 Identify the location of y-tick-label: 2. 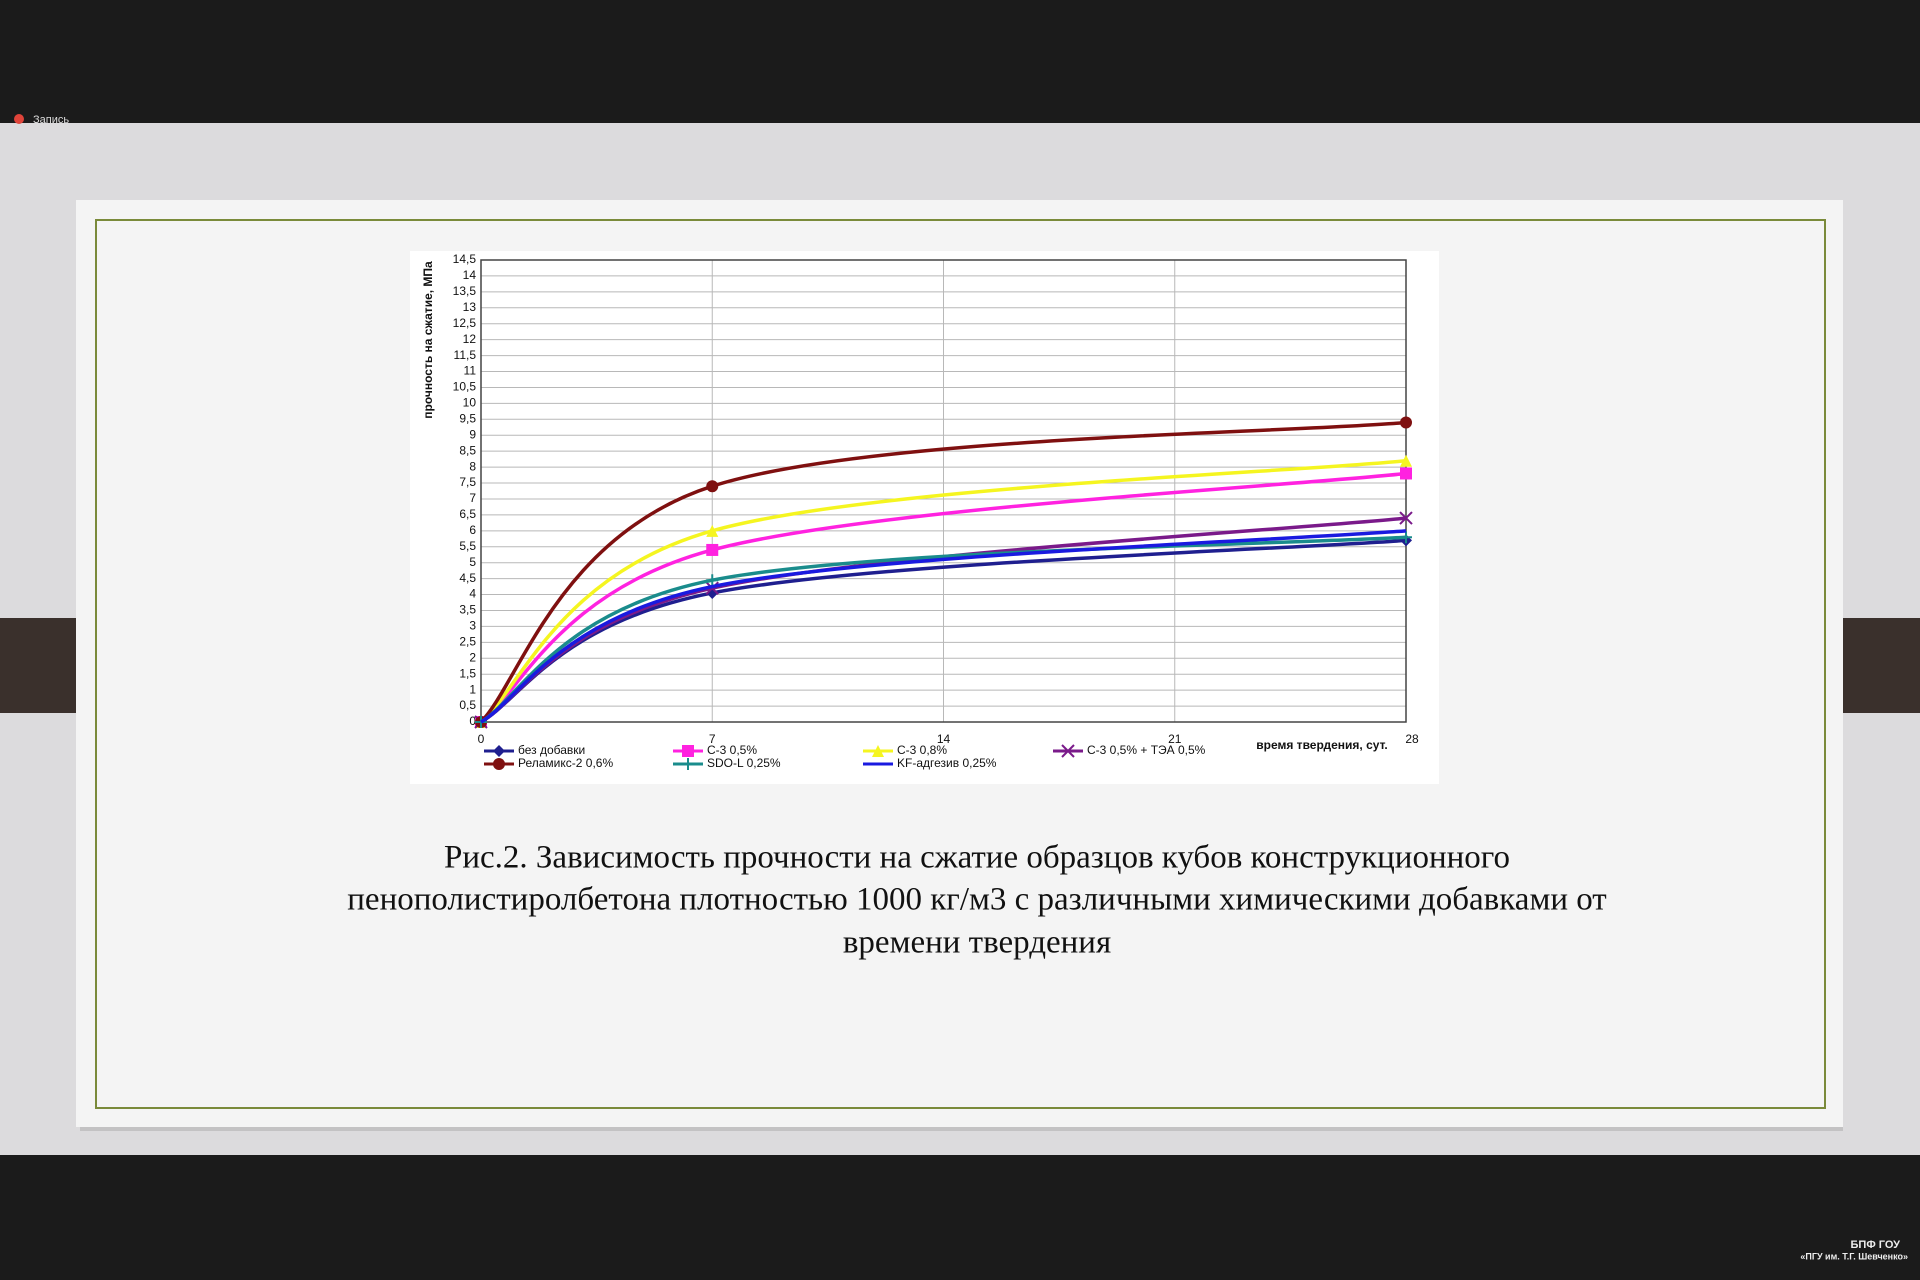
(472, 657).